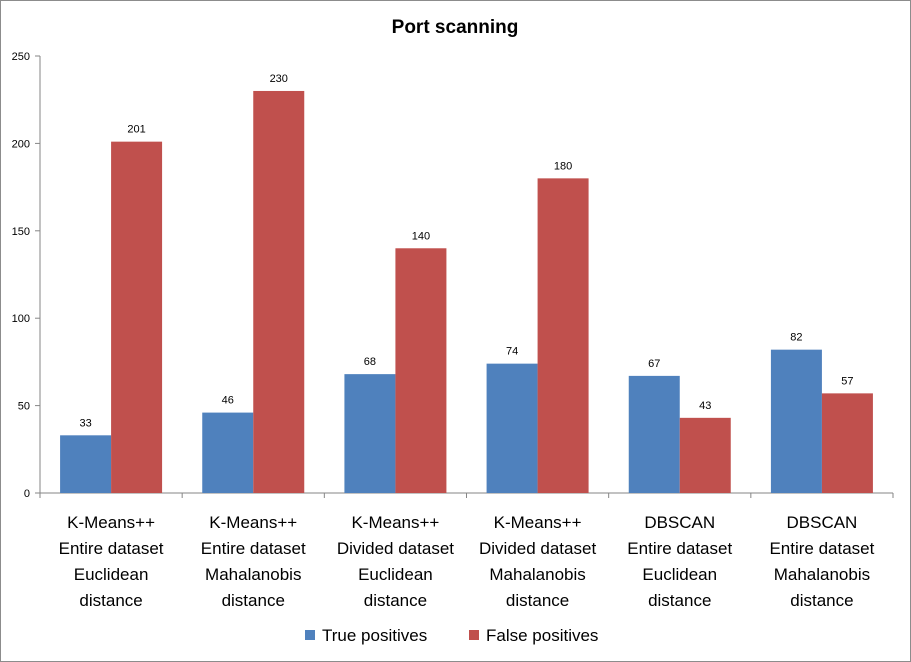 Image resolution: width=911 pixels, height=662 pixels. Describe the element at coordinates (27, 494) in the screenshot. I see `y-tick-label: 0` at that location.